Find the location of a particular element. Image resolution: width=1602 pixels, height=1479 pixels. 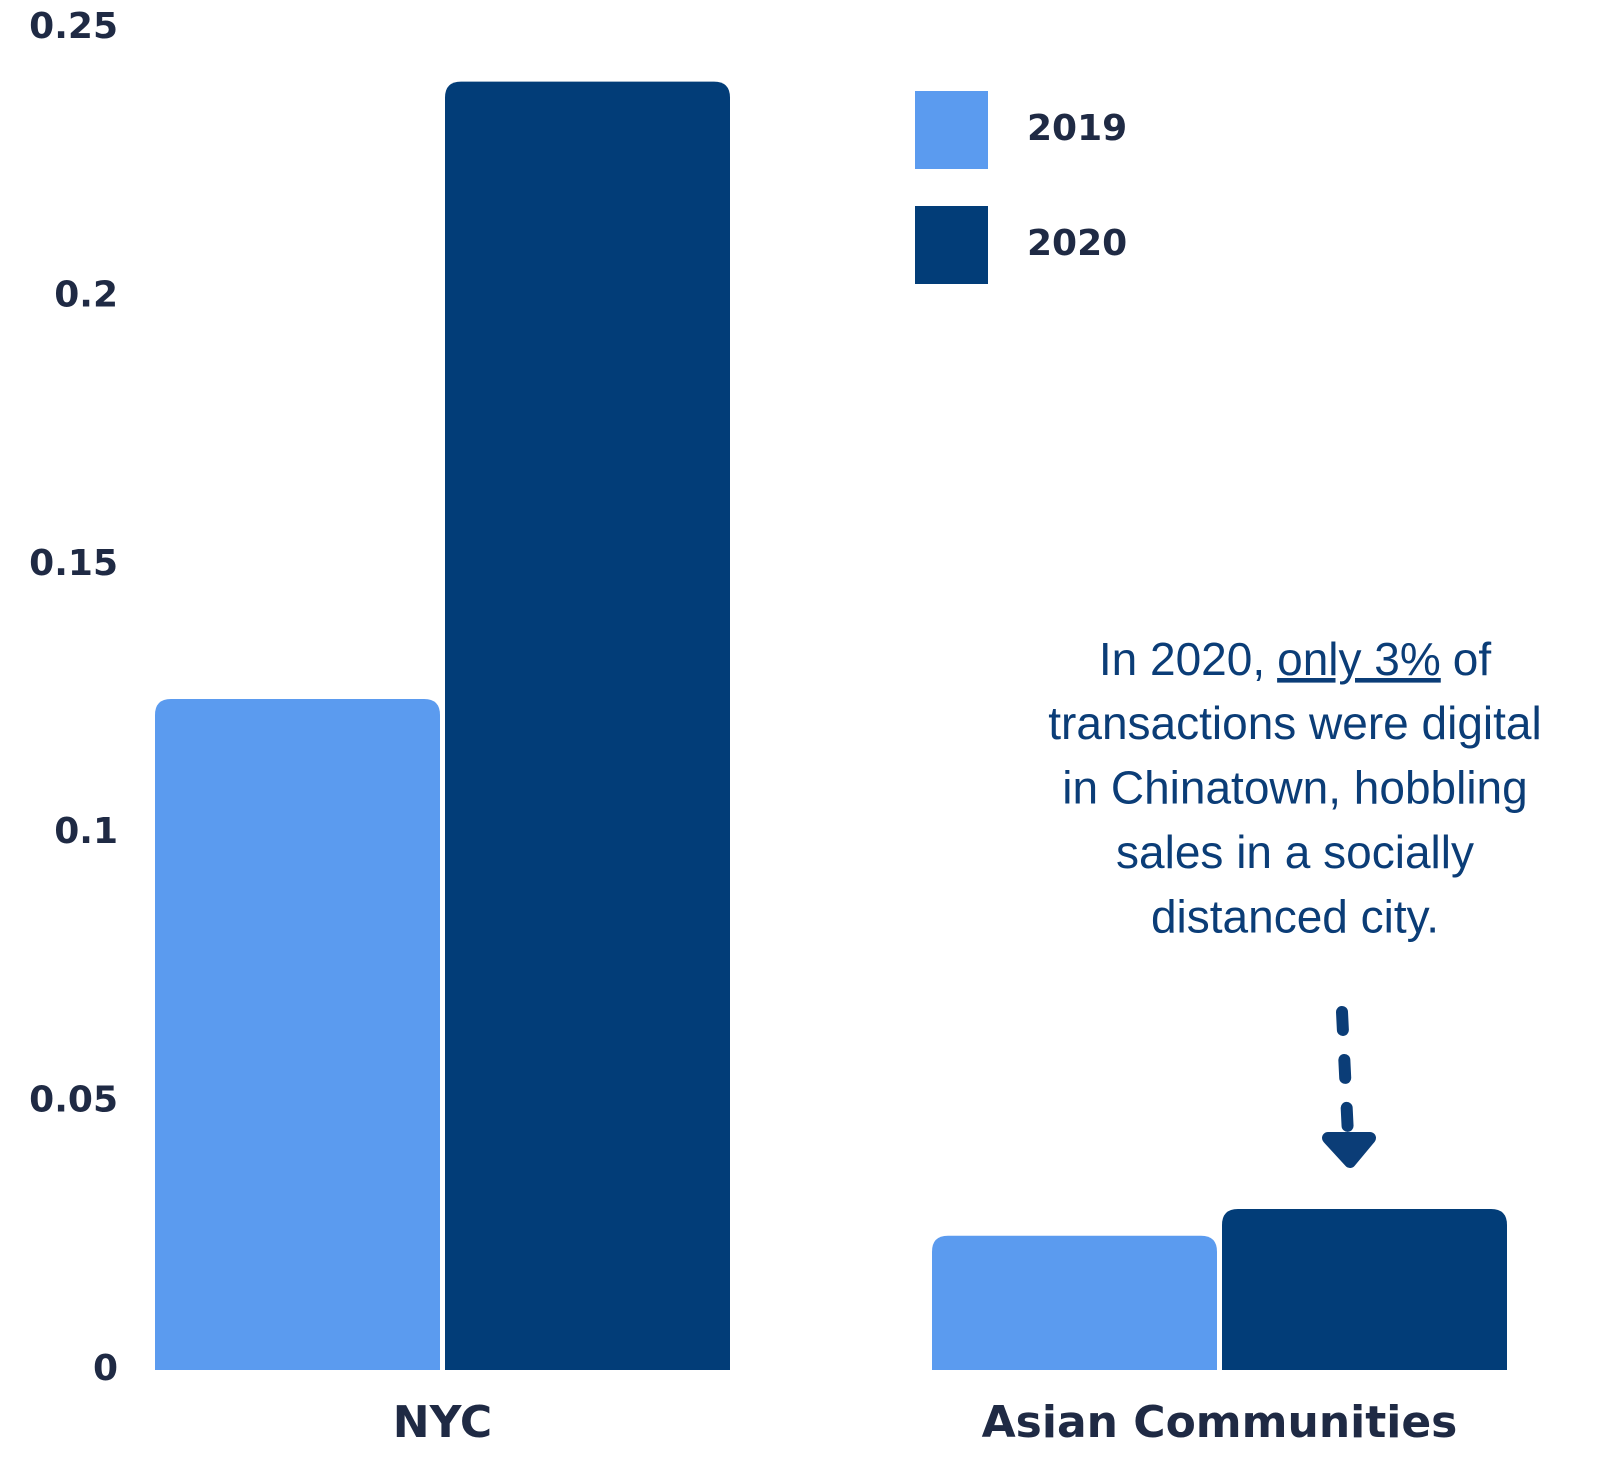

y-tick-label: 0.1 is located at coordinates (86, 831).